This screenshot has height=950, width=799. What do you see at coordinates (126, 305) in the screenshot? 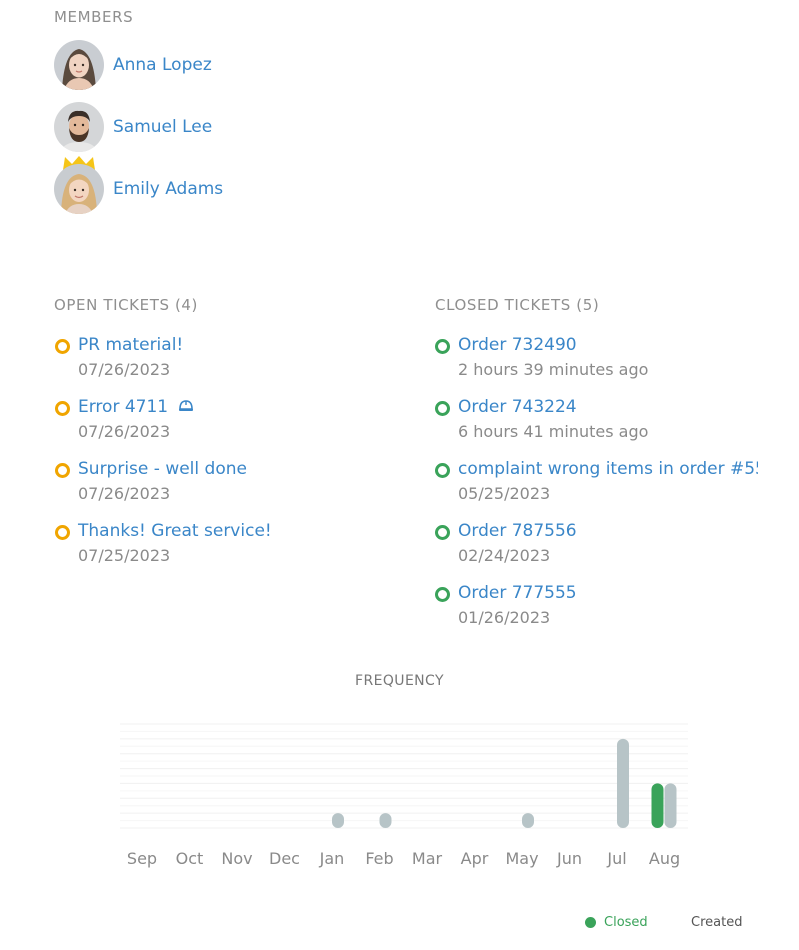
I see `open-tickets-title: OPEN TICKETS (4)` at bounding box center [126, 305].